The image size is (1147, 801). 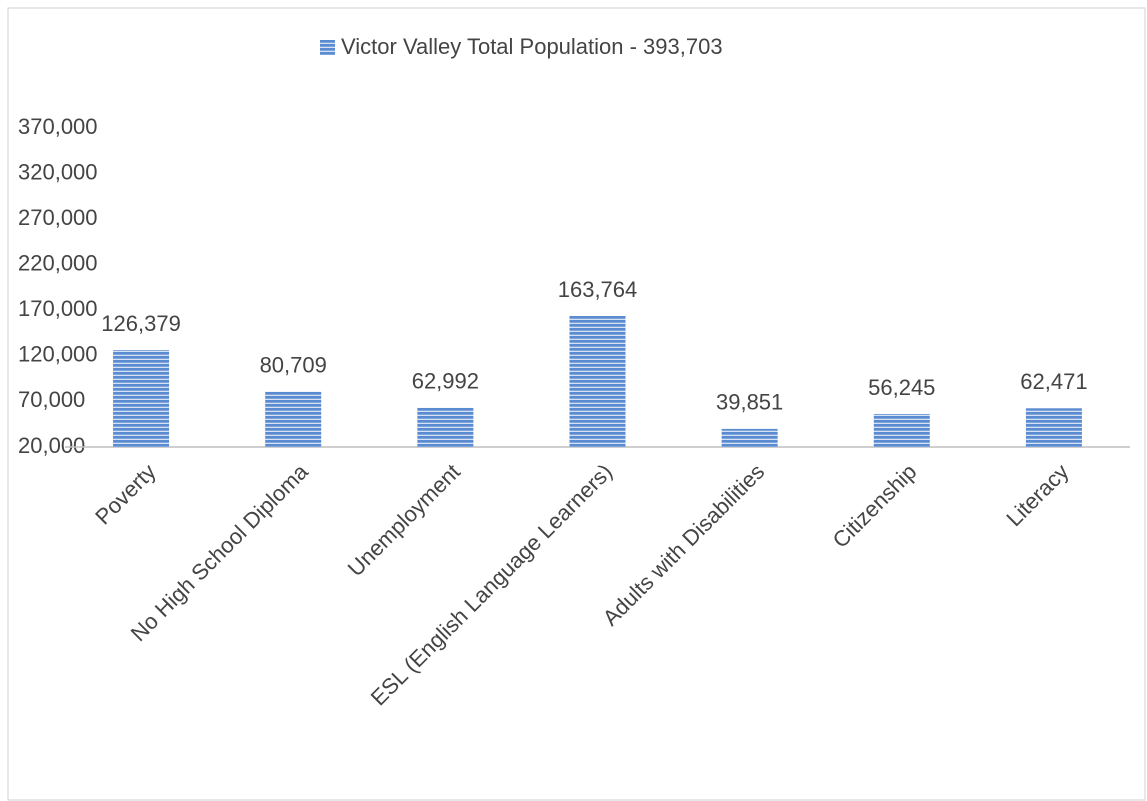 What do you see at coordinates (598, 289) in the screenshot?
I see `data-label: 163,764` at bounding box center [598, 289].